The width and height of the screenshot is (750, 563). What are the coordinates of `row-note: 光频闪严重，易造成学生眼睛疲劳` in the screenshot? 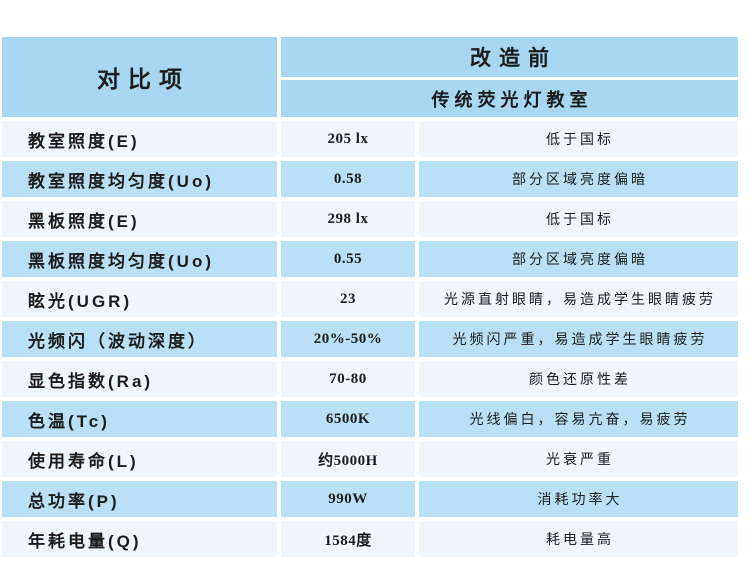 It's located at (578, 339).